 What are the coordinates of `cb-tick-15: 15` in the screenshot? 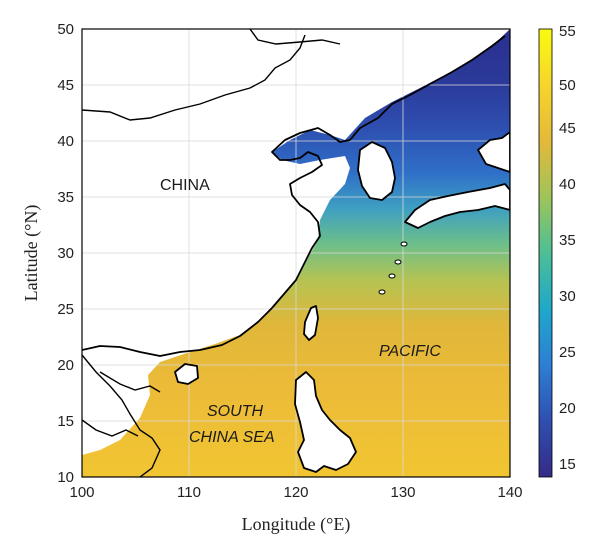 It's located at (567, 464).